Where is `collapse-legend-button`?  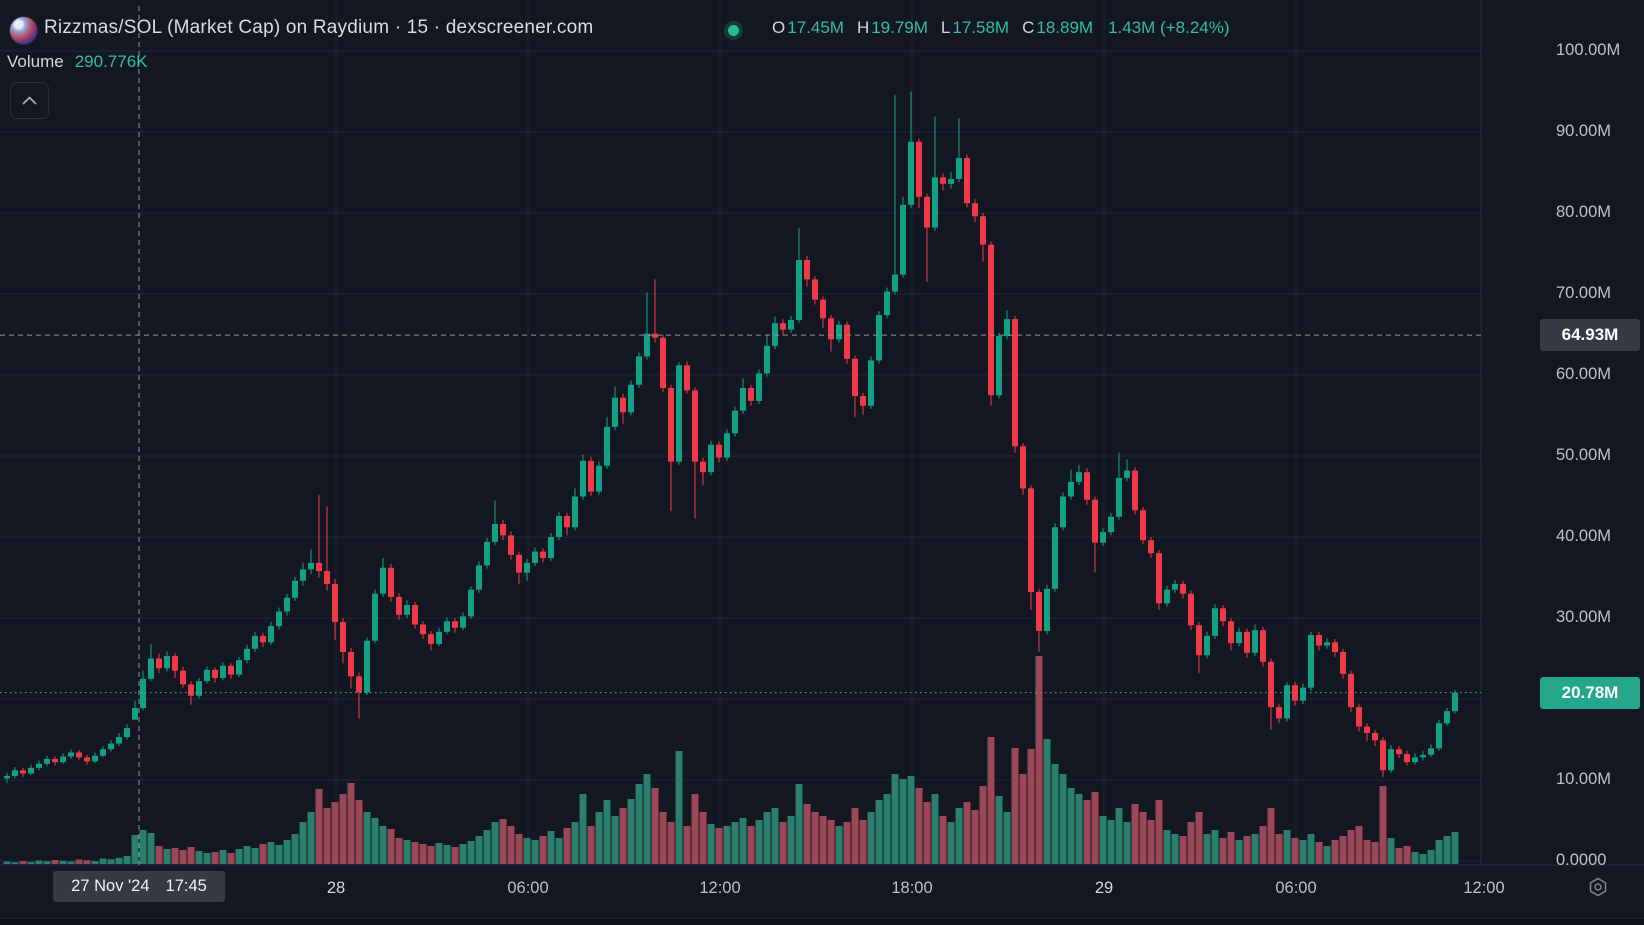 collapse-legend-button is located at coordinates (29, 100).